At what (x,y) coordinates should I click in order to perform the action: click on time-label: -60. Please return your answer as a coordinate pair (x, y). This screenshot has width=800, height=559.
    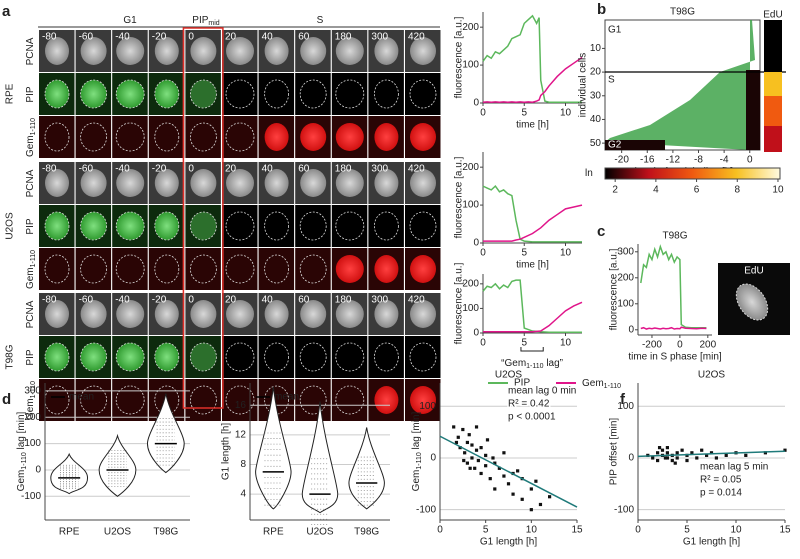
    Looking at the image, I should click on (86, 300).